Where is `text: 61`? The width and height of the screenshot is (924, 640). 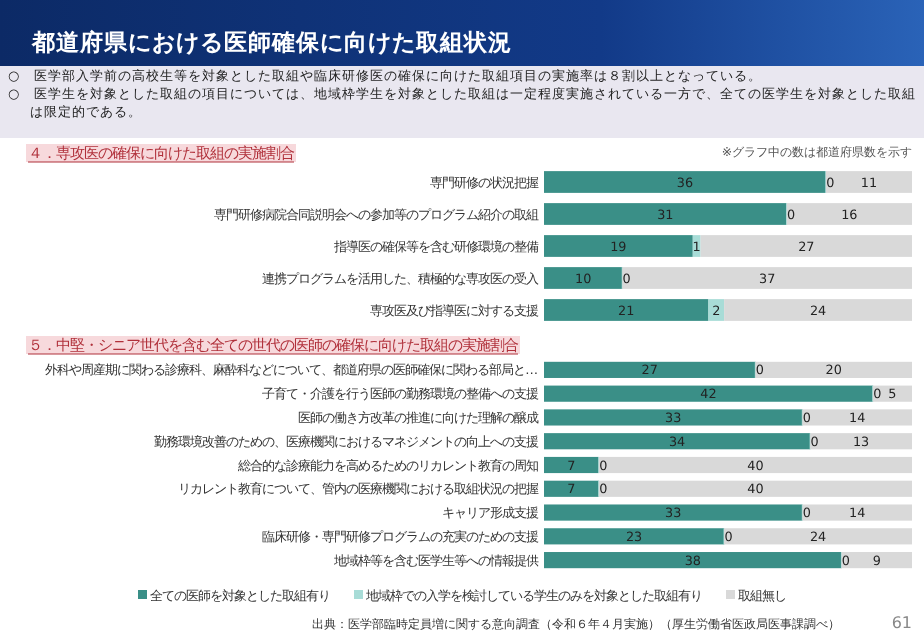 text: 61 is located at coordinates (901, 623).